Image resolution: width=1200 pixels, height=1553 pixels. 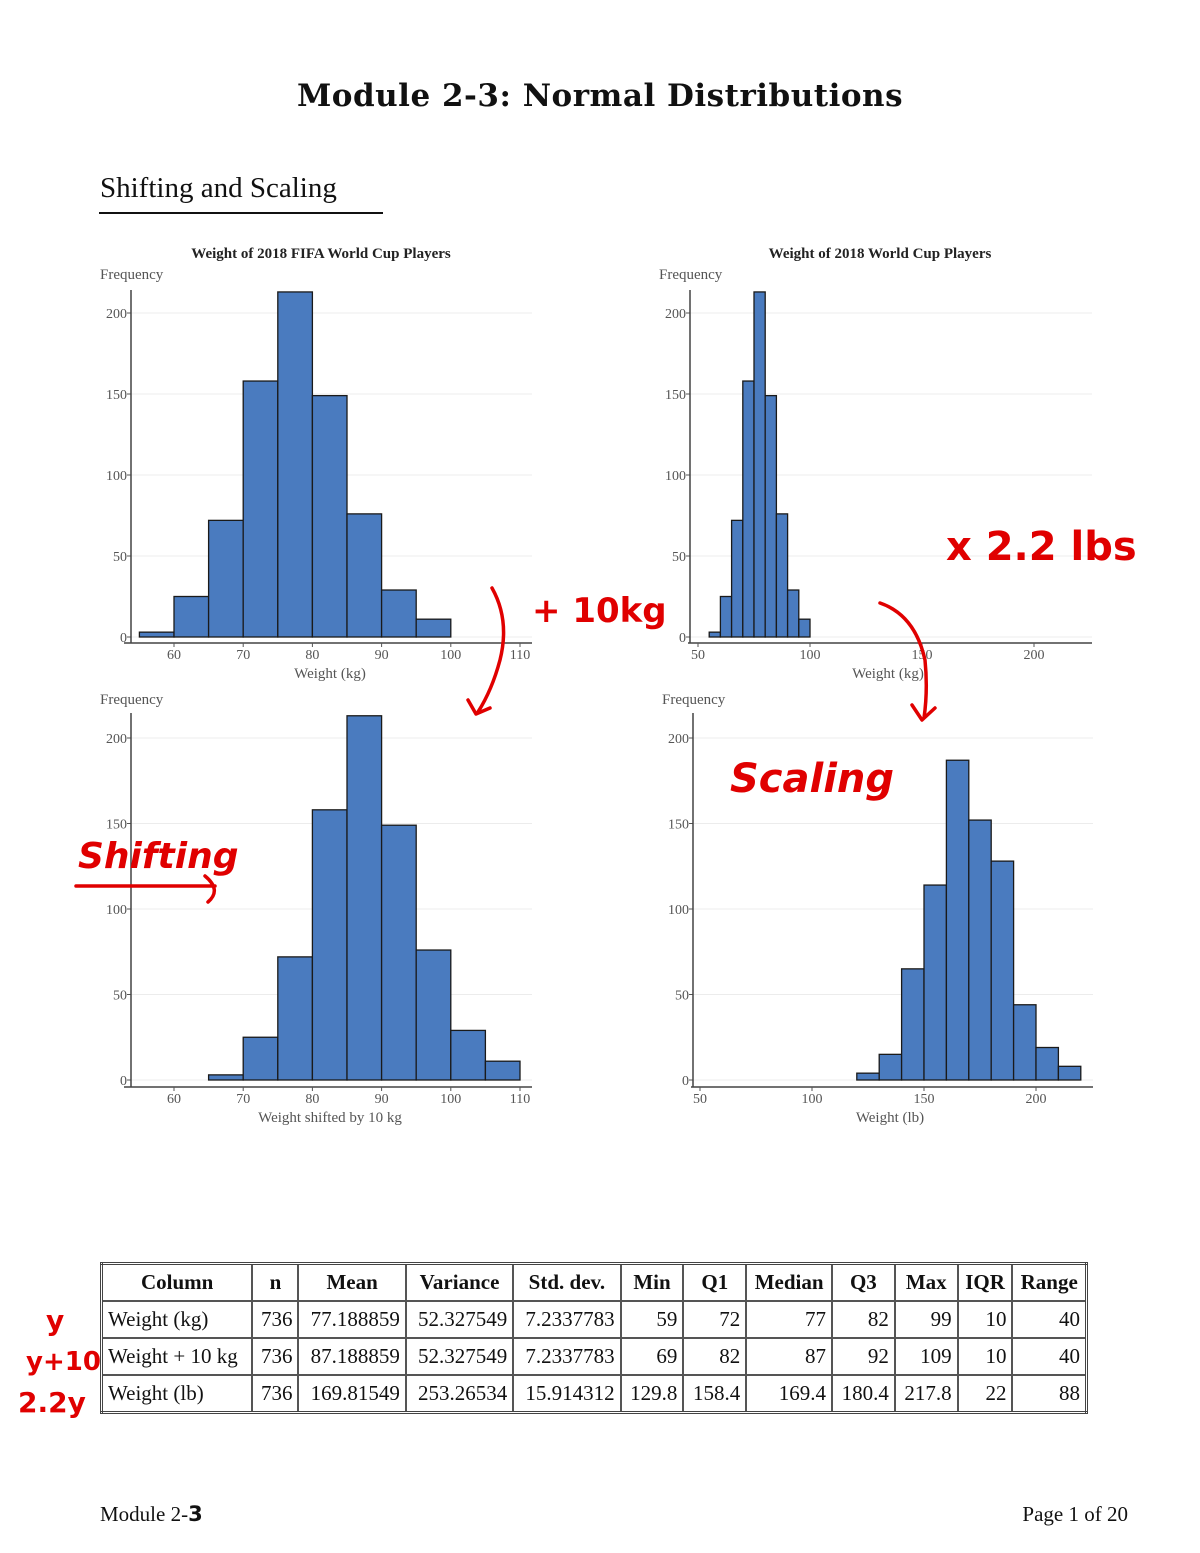 I want to click on x-tick-label: 70, so click(x=243, y=655).